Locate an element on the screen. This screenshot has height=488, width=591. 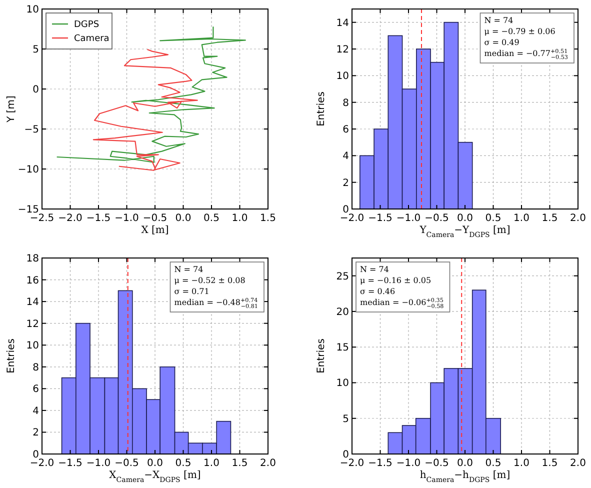
y-tick-label: −5 is located at coordinates (31, 130).